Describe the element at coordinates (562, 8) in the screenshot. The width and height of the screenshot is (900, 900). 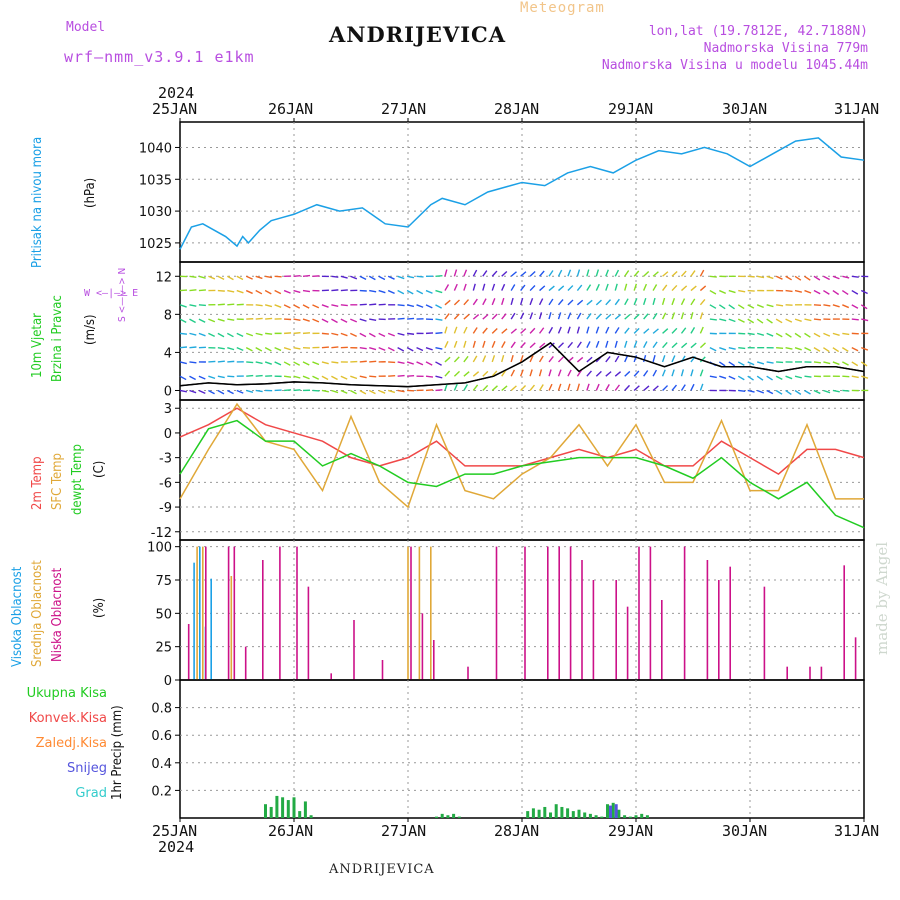
I see `meteogram-label: Meteogram` at that location.